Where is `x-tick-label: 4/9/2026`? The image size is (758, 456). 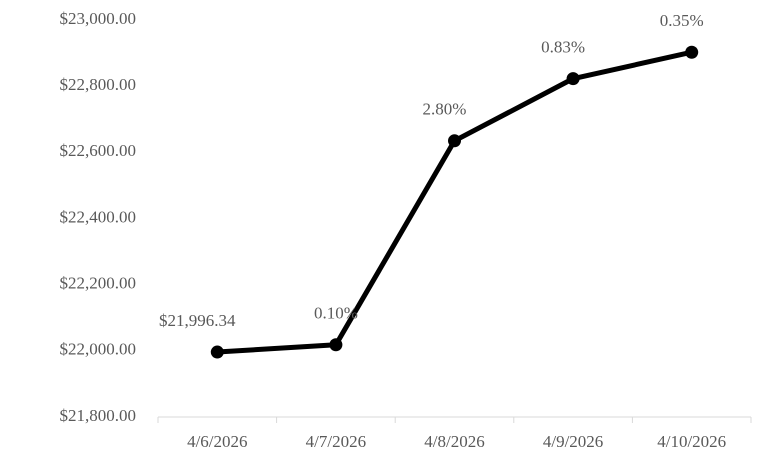
x-tick-label: 4/9/2026 is located at coordinates (573, 441).